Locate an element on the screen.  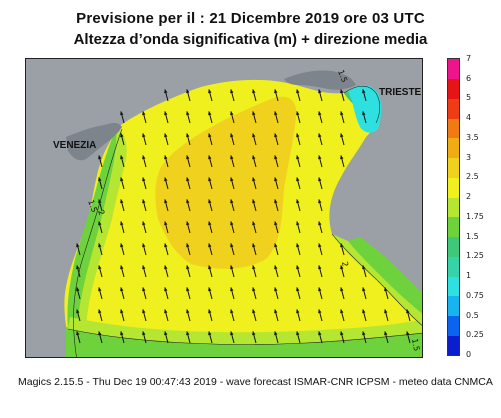
city-label-trieste: TRIESTE is located at coordinates (400, 92).